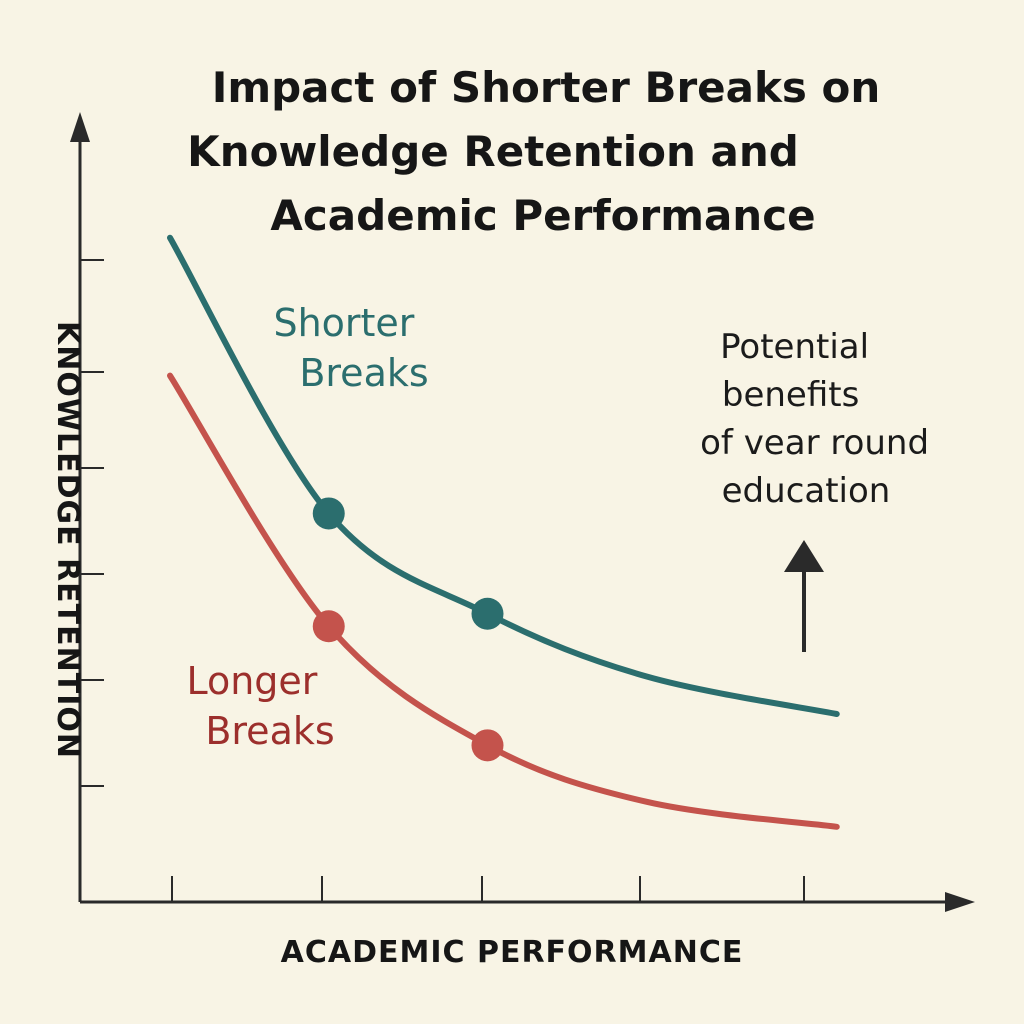 The width and height of the screenshot is (1024, 1024). Describe the element at coordinates (363, 373) in the screenshot. I see `series-label-shorter-line-2: Breaks` at that location.